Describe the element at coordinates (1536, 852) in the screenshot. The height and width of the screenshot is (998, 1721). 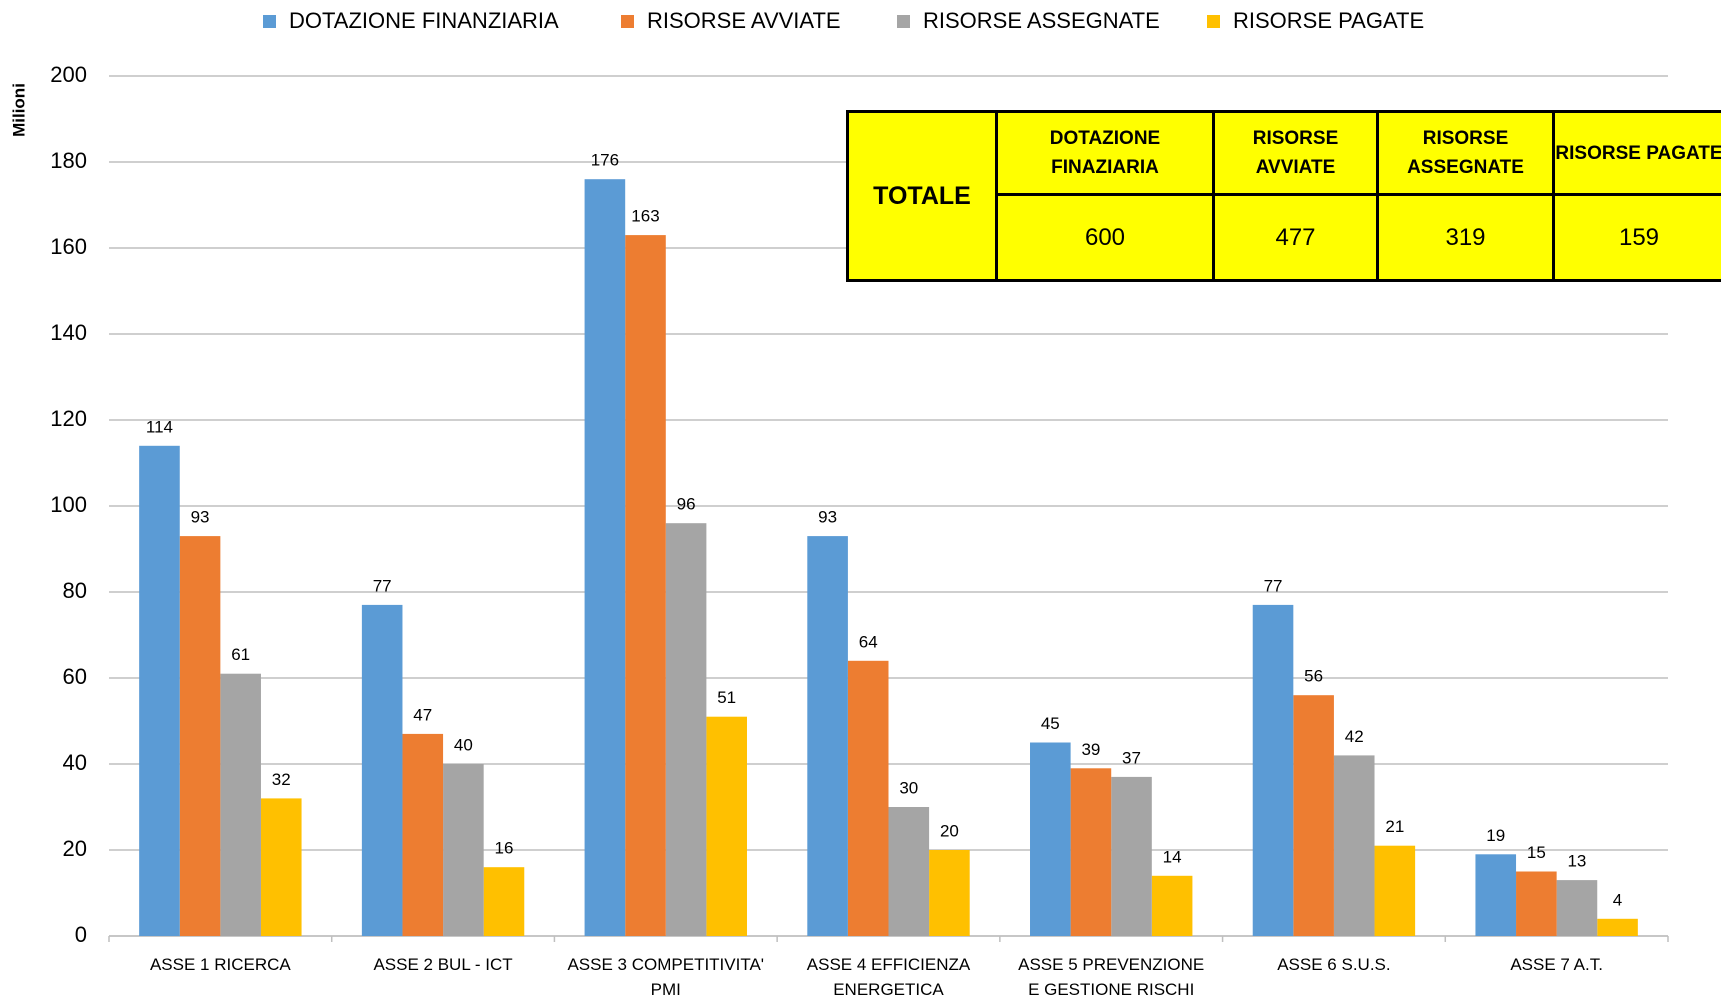
I see `data-label: 15` at that location.